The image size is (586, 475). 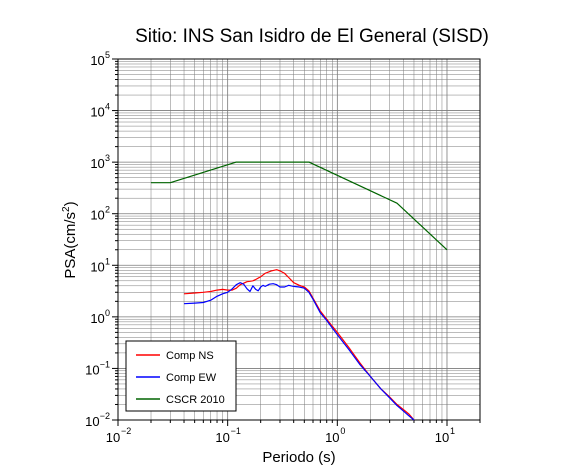 What do you see at coordinates (107, 158) in the screenshot?
I see `y-tick-label-exp: 3` at bounding box center [107, 158].